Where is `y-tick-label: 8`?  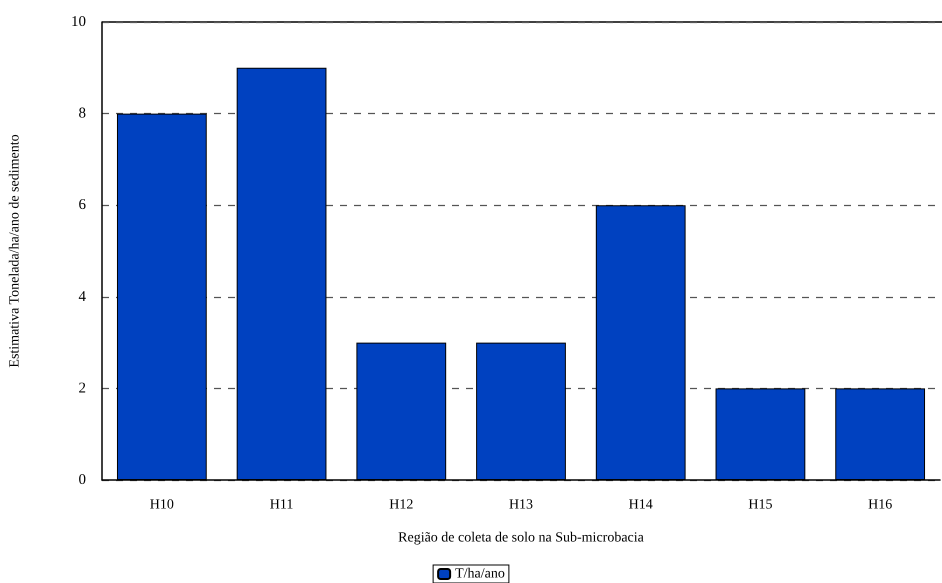 y-tick-label: 8 is located at coordinates (82, 114).